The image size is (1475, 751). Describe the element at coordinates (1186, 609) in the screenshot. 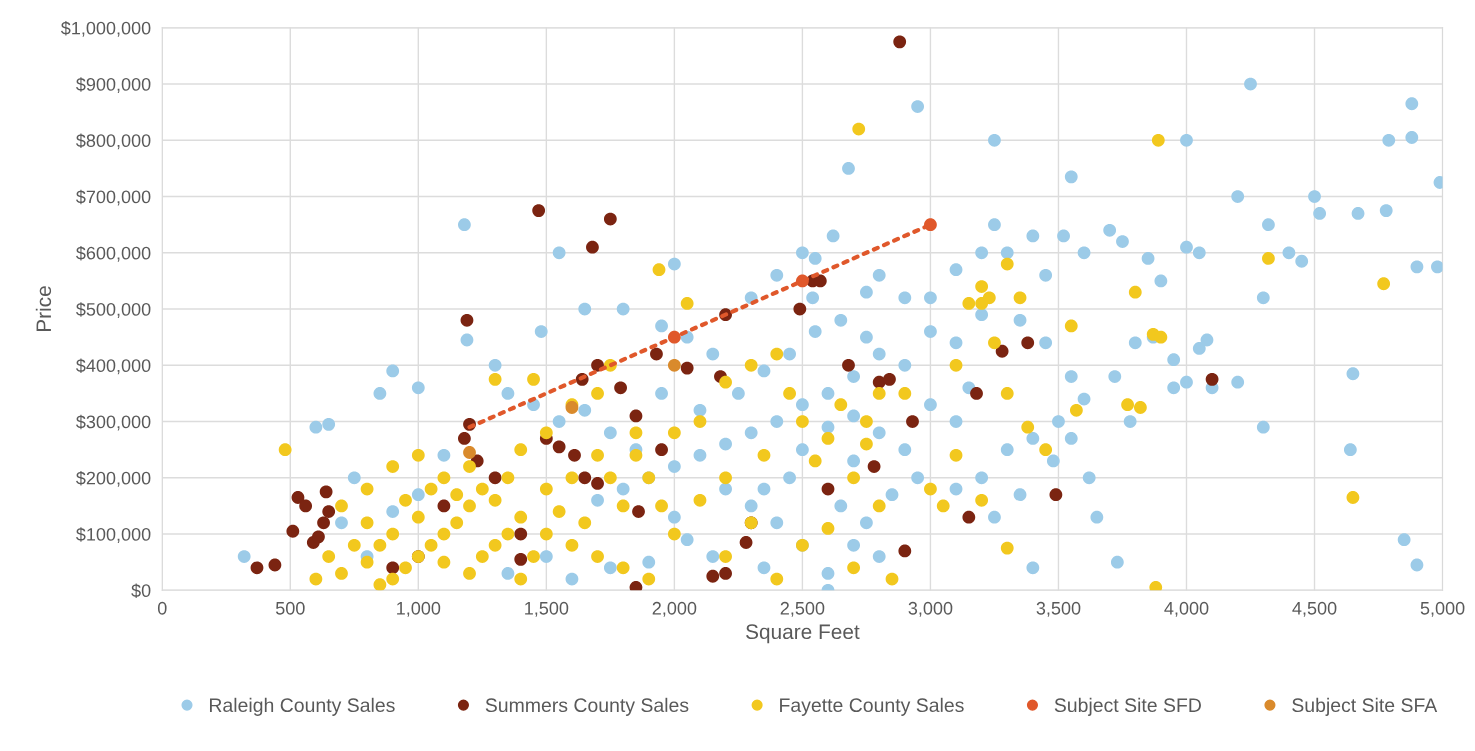

I see `x-tick-label: 4,000` at that location.